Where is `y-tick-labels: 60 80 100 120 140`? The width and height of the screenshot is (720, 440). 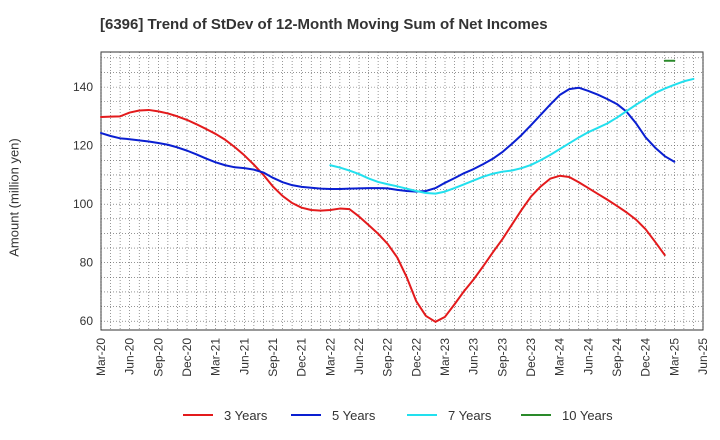
y-tick-labels: 60 80 100 120 140 is located at coordinates (83, 204).